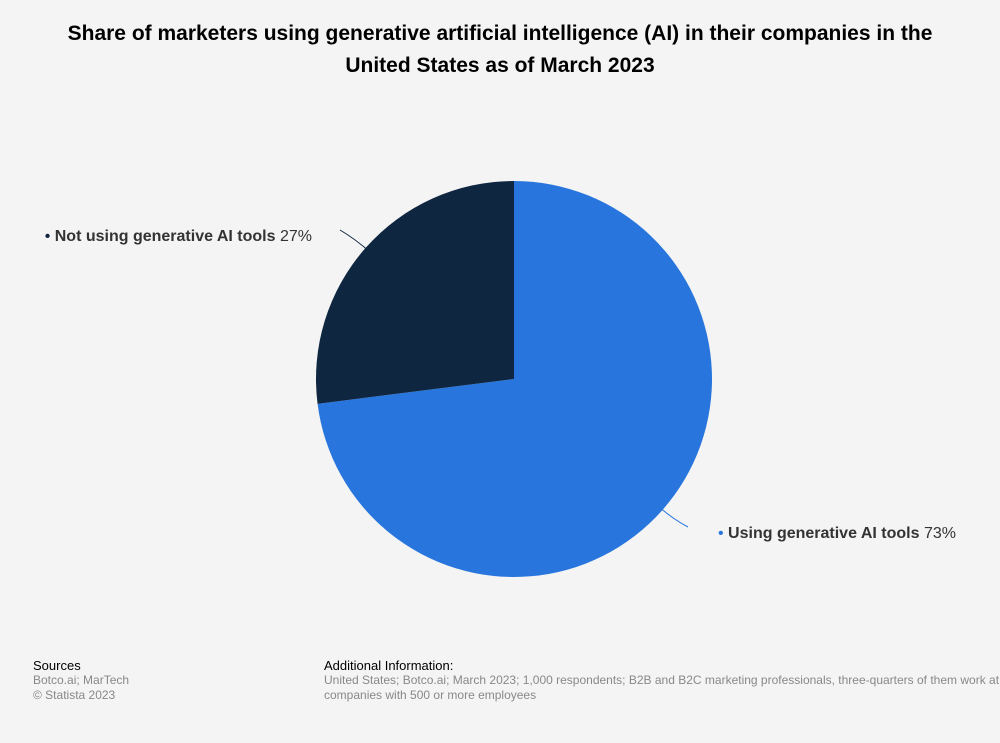  Describe the element at coordinates (296, 236) in the screenshot. I see `pie-label-value: 27%` at that location.